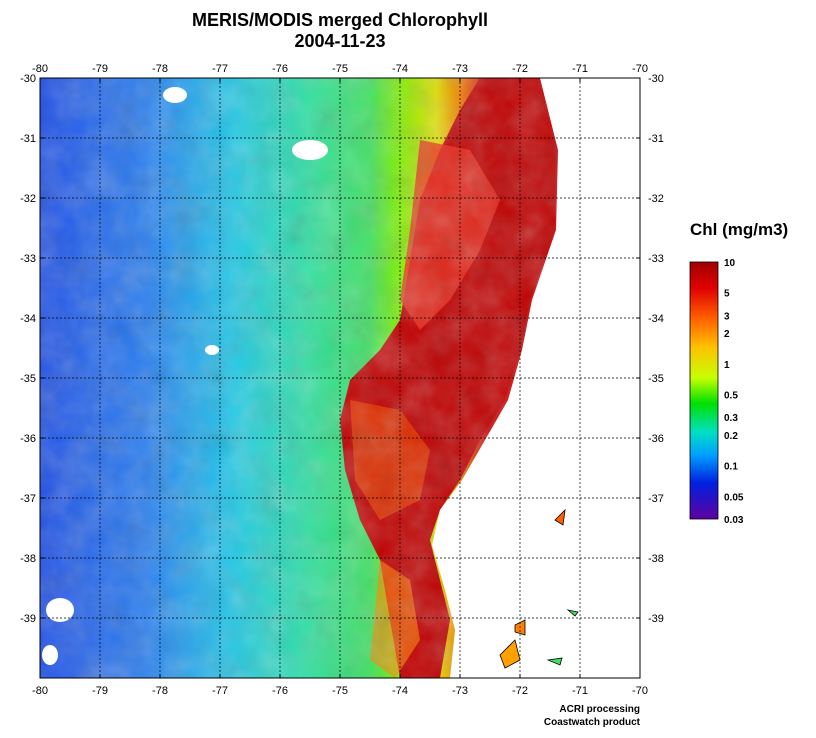 The width and height of the screenshot is (816, 738). Describe the element at coordinates (40, 69) in the screenshot. I see `x-tick-label-top: -80` at that location.